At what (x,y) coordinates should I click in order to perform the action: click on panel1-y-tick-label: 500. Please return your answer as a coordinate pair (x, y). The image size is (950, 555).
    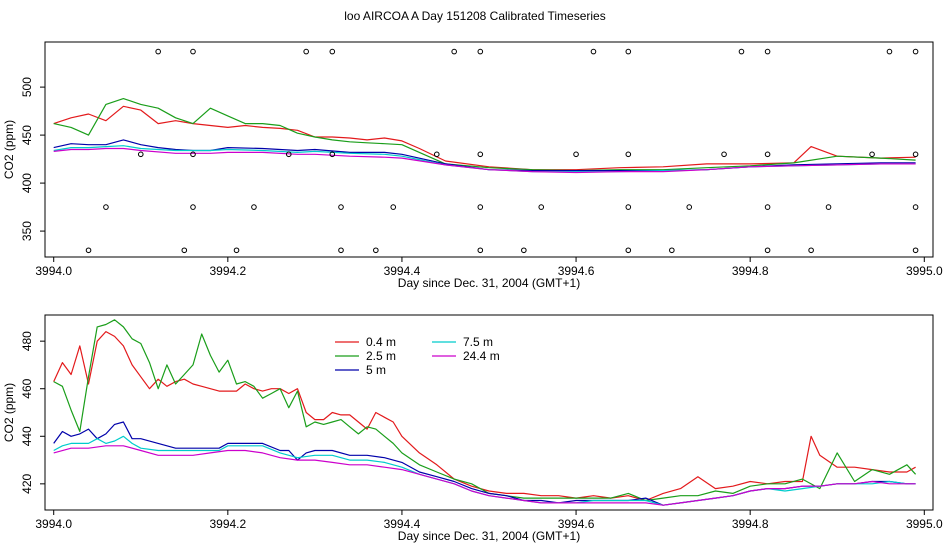
    Looking at the image, I should click on (27, 87).